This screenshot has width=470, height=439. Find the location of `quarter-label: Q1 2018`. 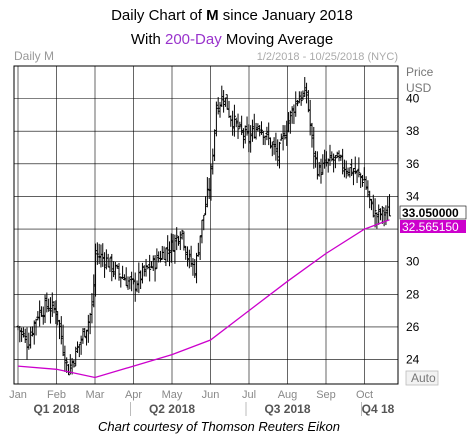

quarter-label: Q1 2018 is located at coordinates (56, 409).